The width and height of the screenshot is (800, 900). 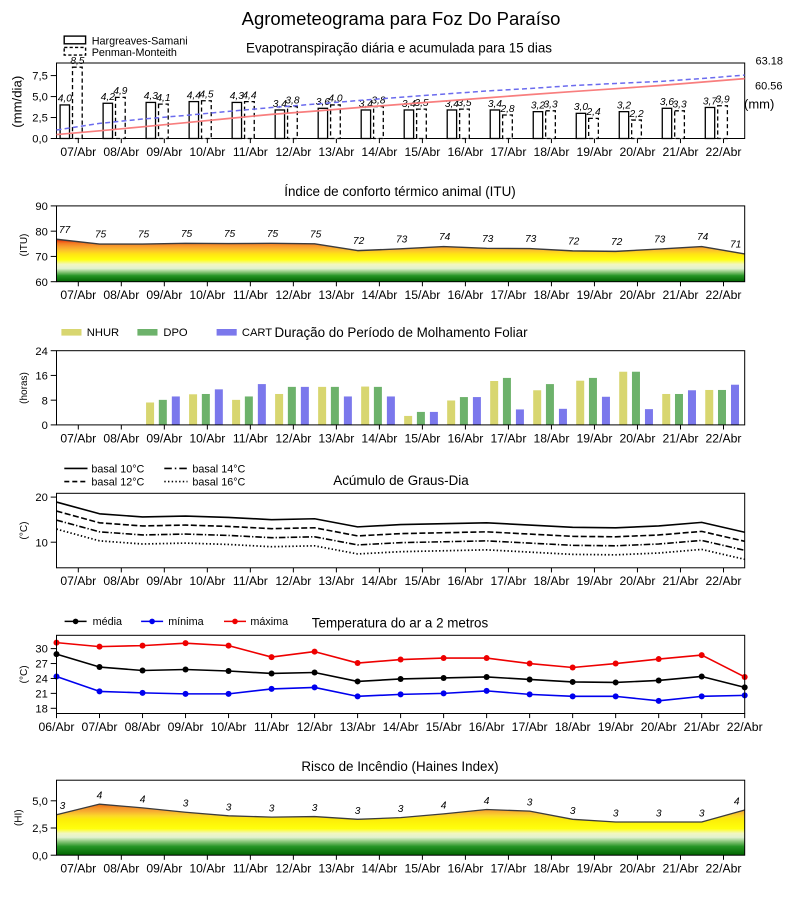 I want to click on svg-text: 30, so click(x=41, y=650).